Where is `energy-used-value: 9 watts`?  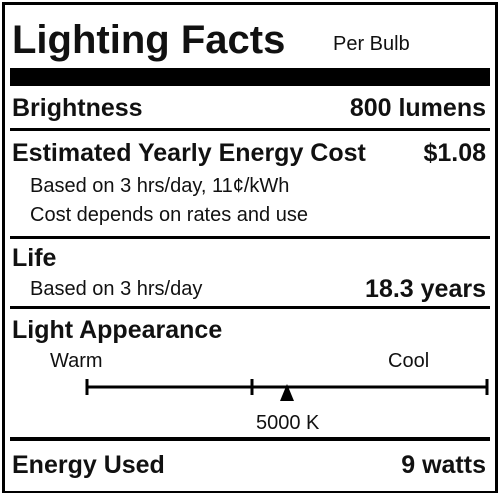
energy-used-value: 9 watts is located at coordinates (443, 465).